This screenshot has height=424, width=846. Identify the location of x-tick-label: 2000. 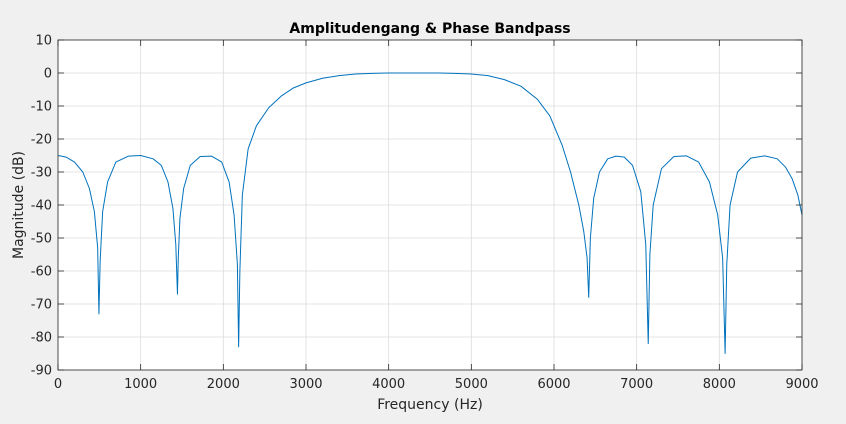
(223, 384).